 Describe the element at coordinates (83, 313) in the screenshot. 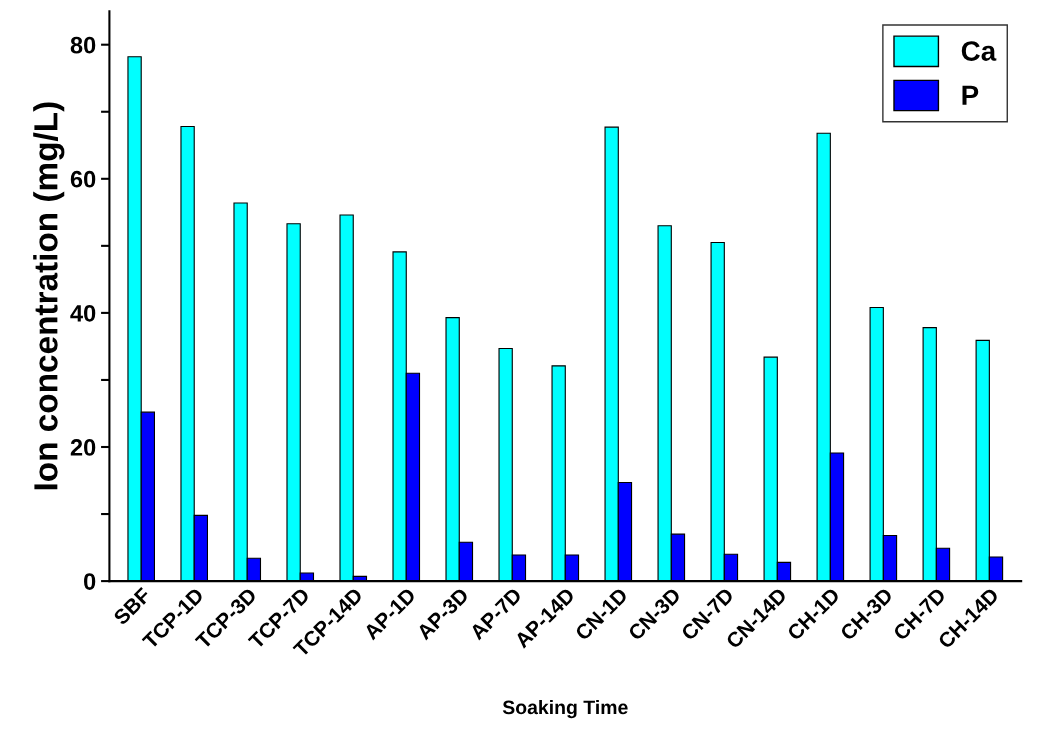

I see `y-tick-label: 40` at that location.